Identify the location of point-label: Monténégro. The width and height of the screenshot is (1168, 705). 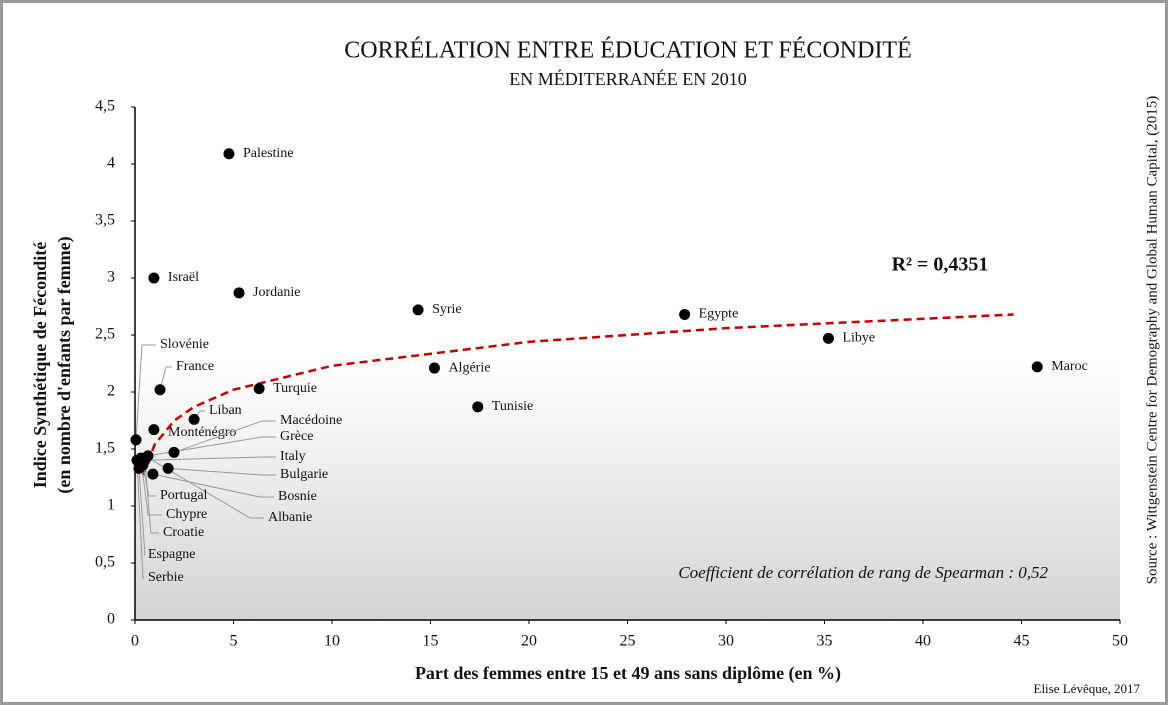
(202, 432).